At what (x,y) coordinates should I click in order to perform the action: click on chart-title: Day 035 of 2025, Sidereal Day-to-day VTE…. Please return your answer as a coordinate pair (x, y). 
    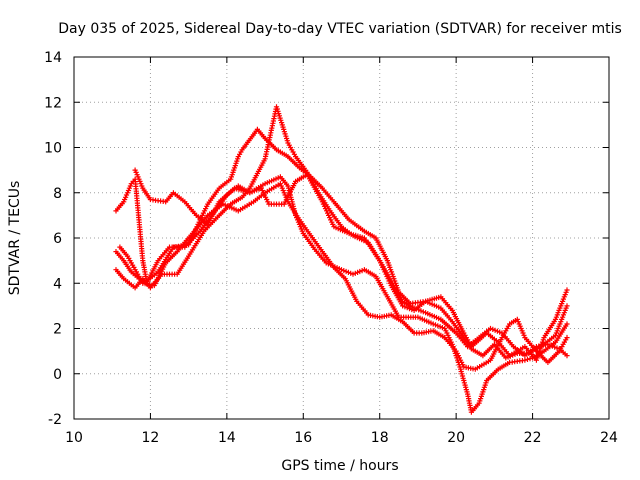
    Looking at the image, I should click on (340, 29).